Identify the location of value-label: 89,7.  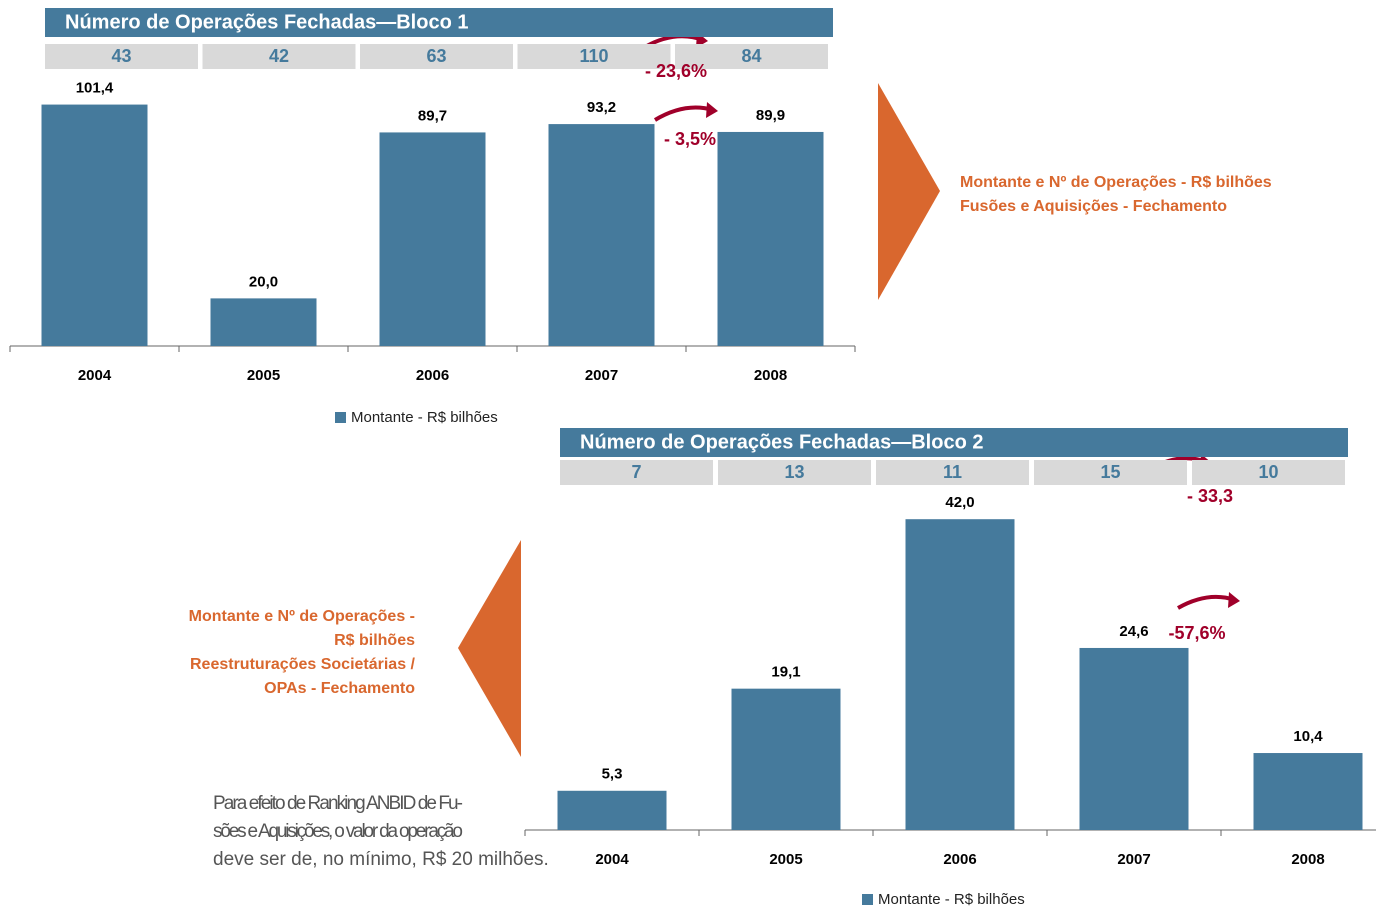
(432, 115).